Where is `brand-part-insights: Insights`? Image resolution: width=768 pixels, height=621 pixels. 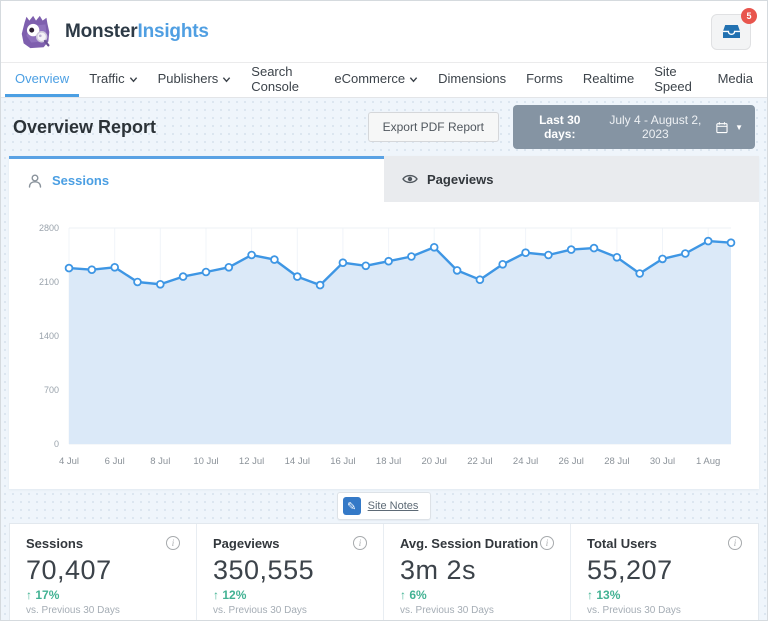 brand-part-insights: Insights is located at coordinates (173, 31).